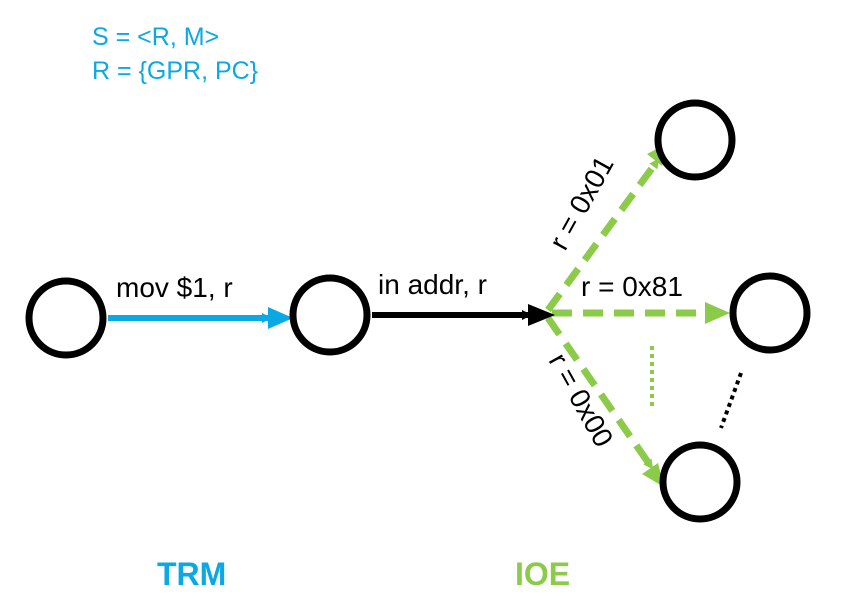  What do you see at coordinates (700, 482) in the screenshot?
I see `state-node-bottom` at bounding box center [700, 482].